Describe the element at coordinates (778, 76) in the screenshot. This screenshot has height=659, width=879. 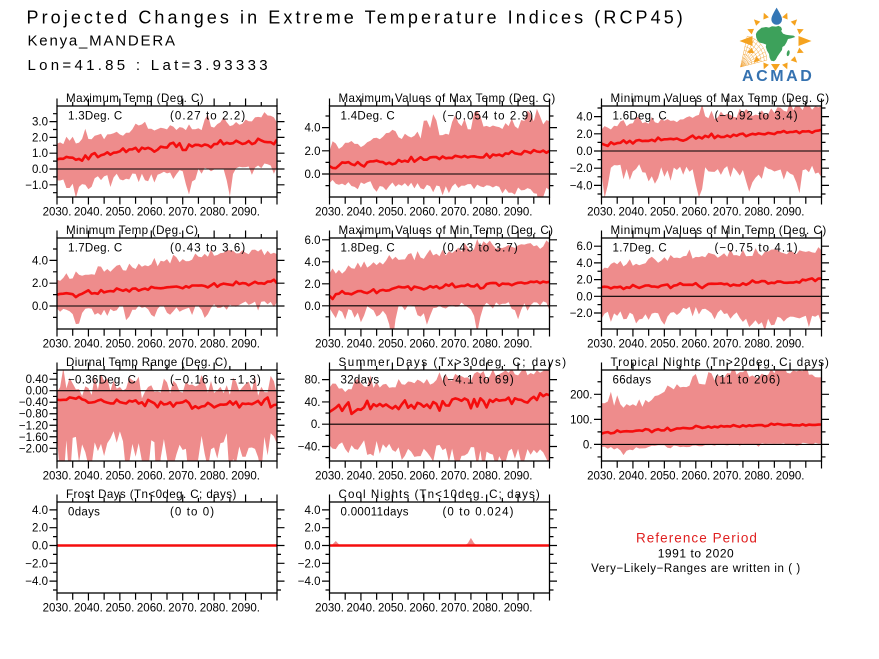
I see `svg-text: ACMAD` at that location.